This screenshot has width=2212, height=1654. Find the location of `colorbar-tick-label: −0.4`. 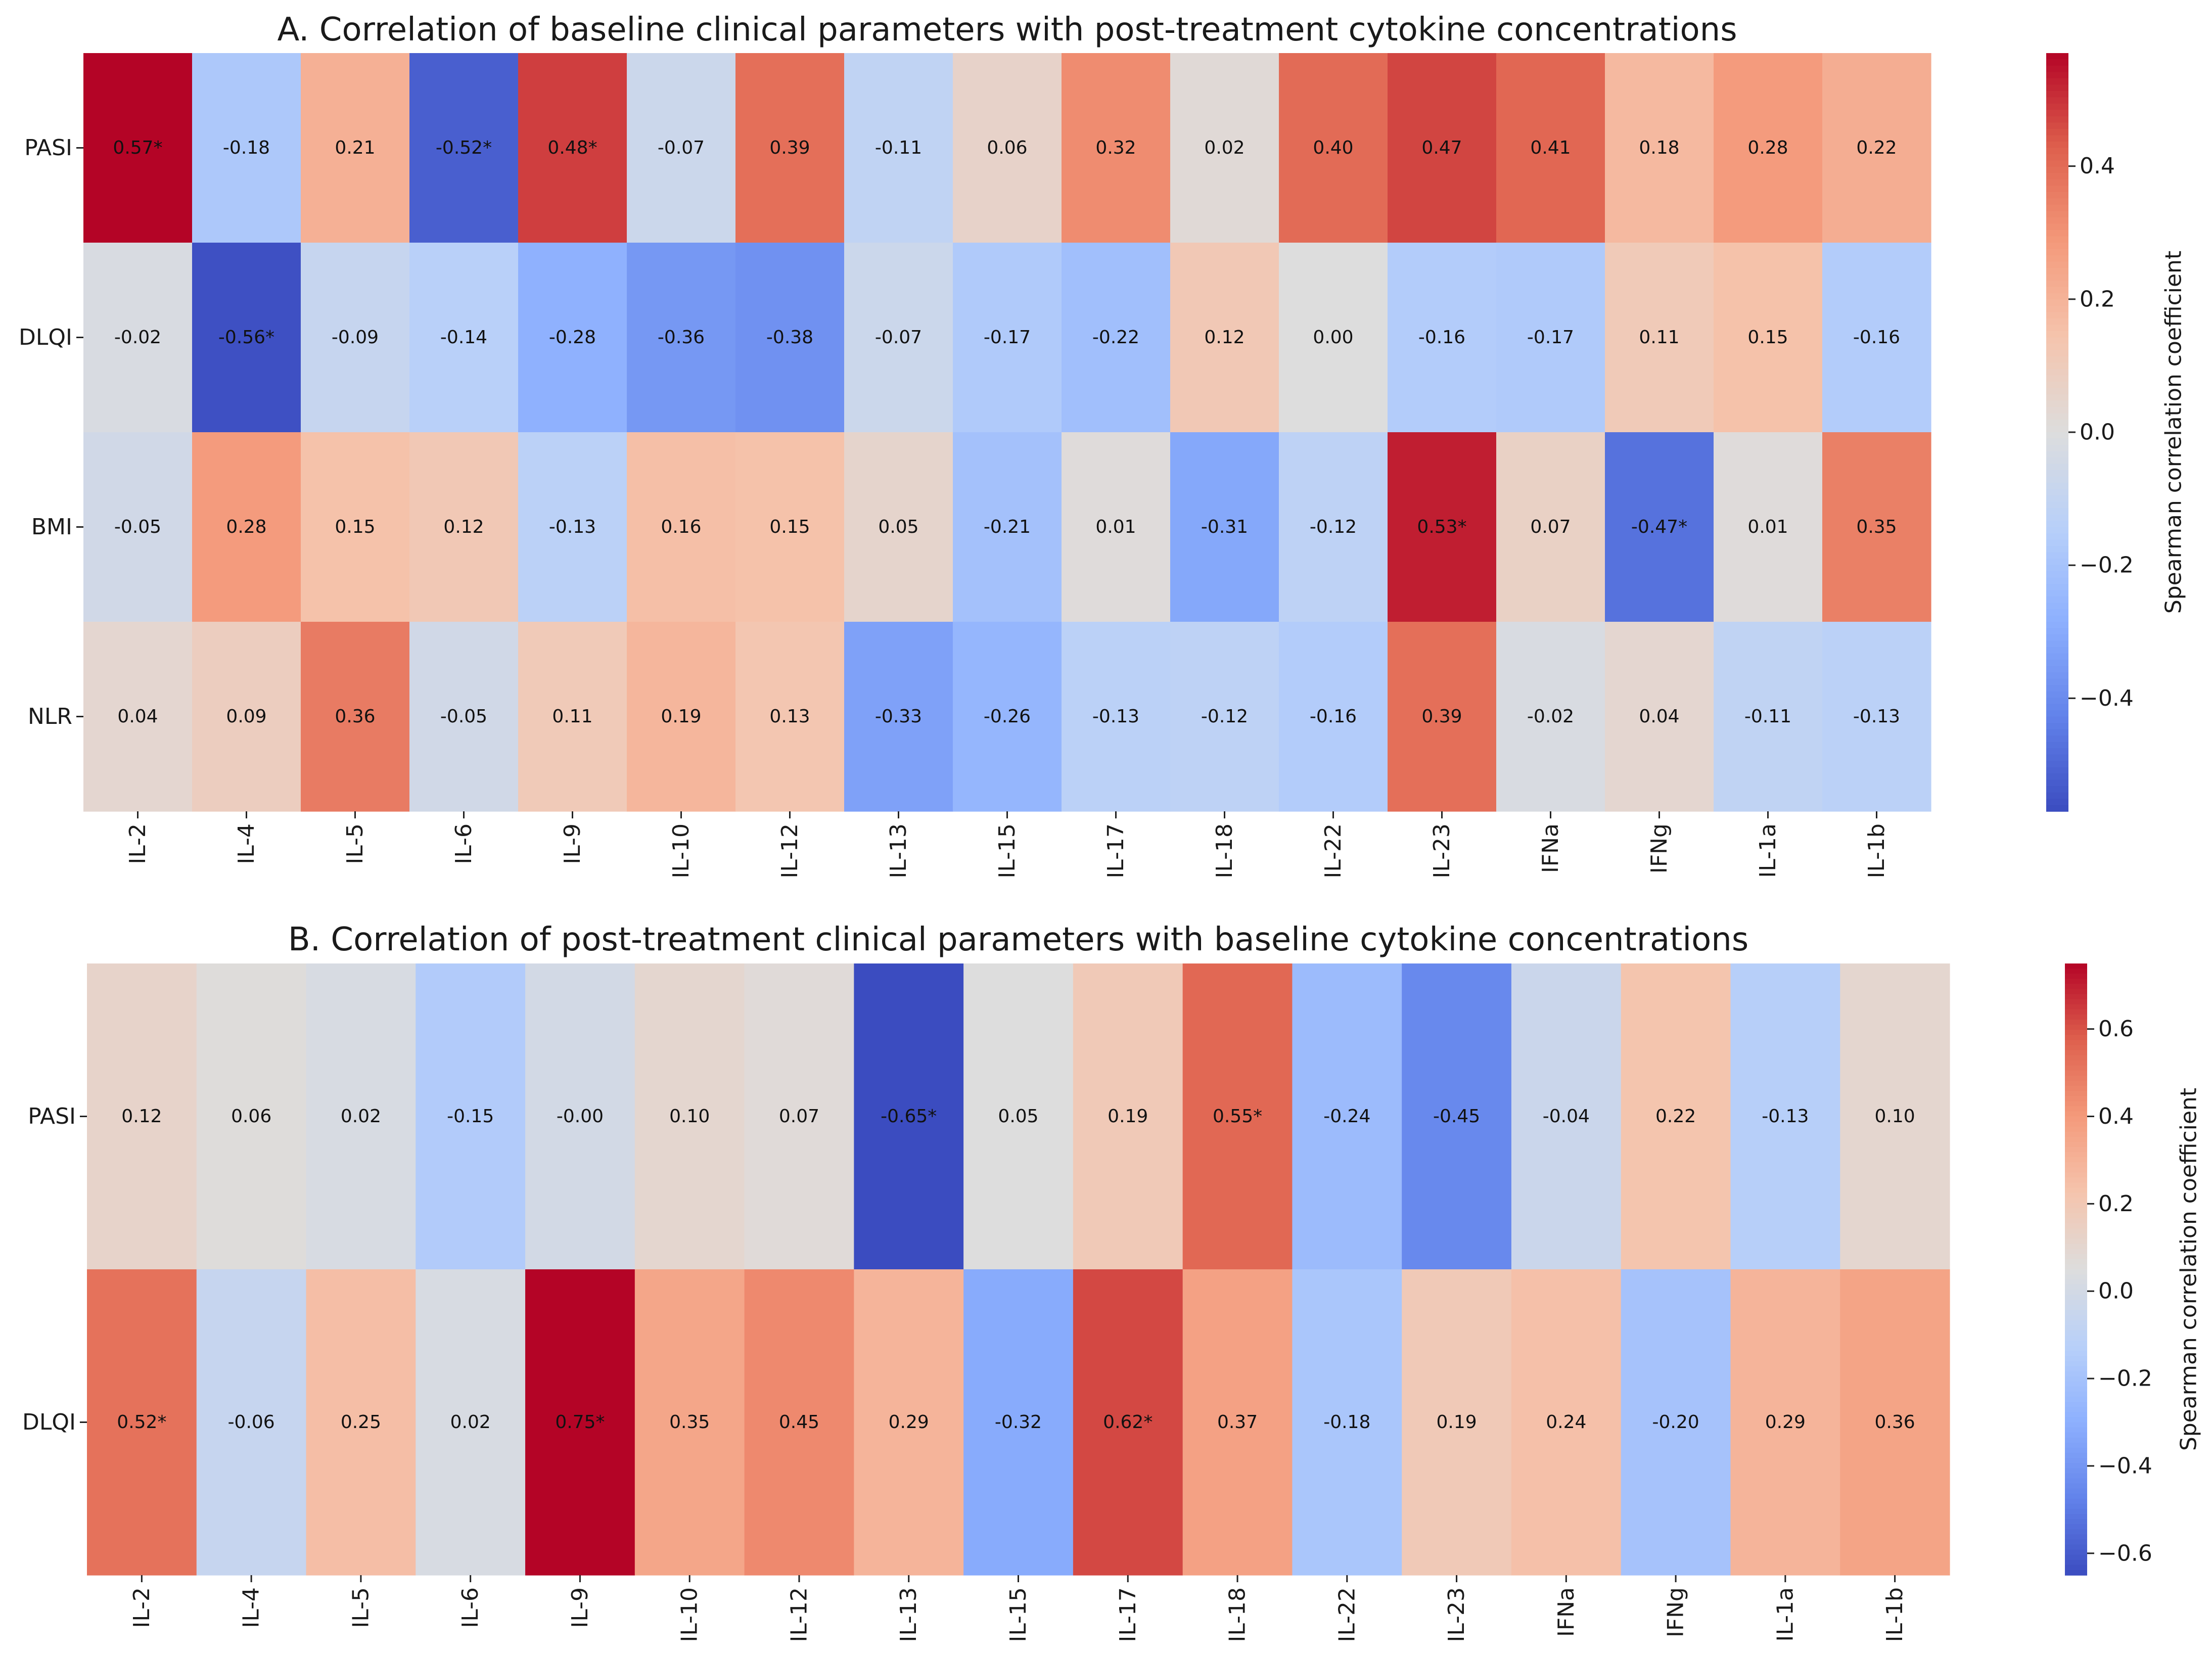

colorbar-tick-label: −0.4 is located at coordinates (2125, 1466).